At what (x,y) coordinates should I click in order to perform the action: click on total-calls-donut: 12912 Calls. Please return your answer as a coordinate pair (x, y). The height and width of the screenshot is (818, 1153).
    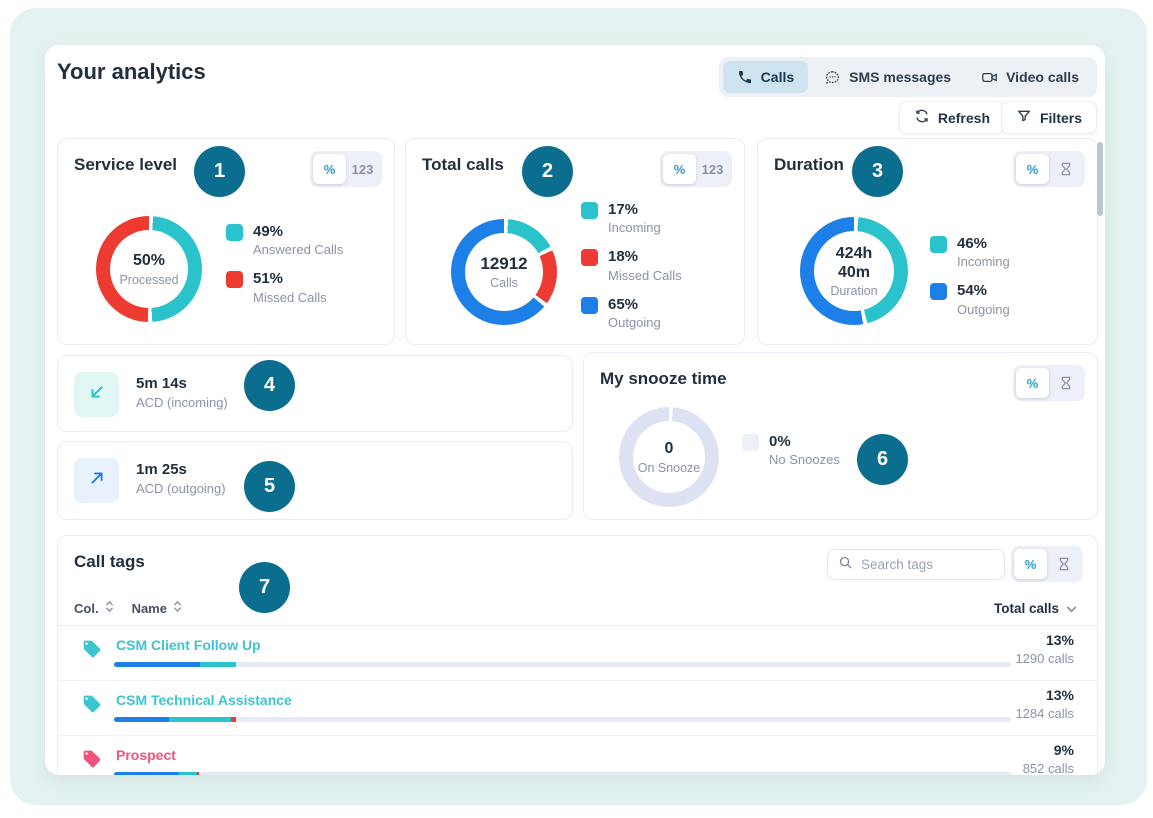
    Looking at the image, I should click on (504, 272).